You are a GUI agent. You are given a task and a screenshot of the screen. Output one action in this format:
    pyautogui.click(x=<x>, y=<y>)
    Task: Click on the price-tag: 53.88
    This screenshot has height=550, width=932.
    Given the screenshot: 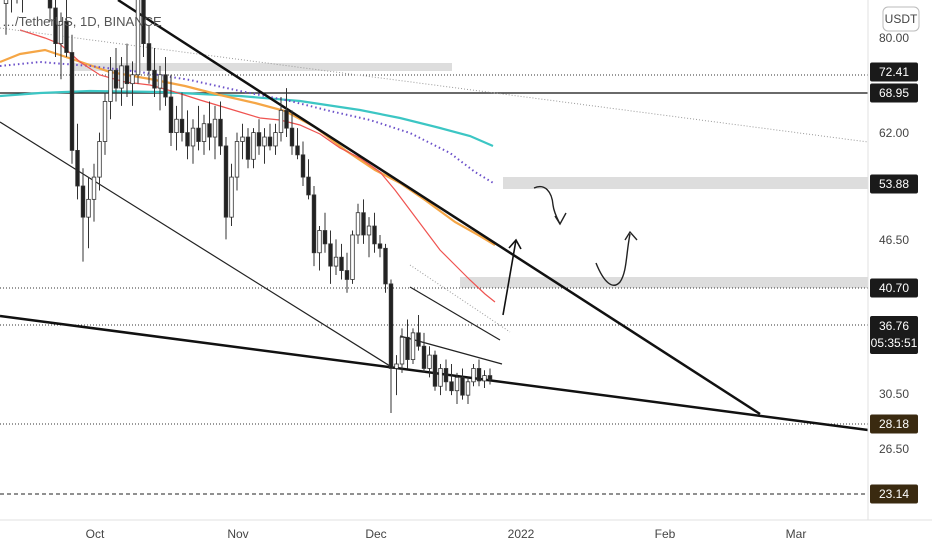 What is the action you would take?
    pyautogui.click(x=894, y=184)
    